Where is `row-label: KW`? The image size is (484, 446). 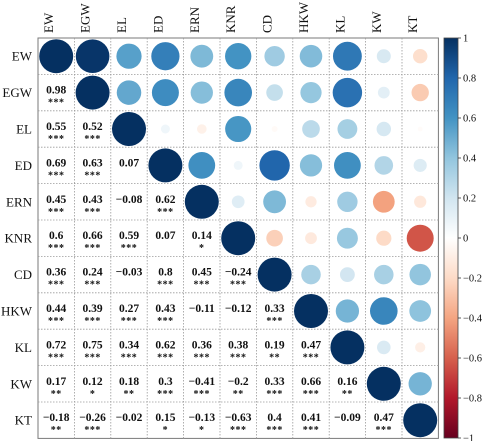
row-label: KW is located at coordinates (21, 383).